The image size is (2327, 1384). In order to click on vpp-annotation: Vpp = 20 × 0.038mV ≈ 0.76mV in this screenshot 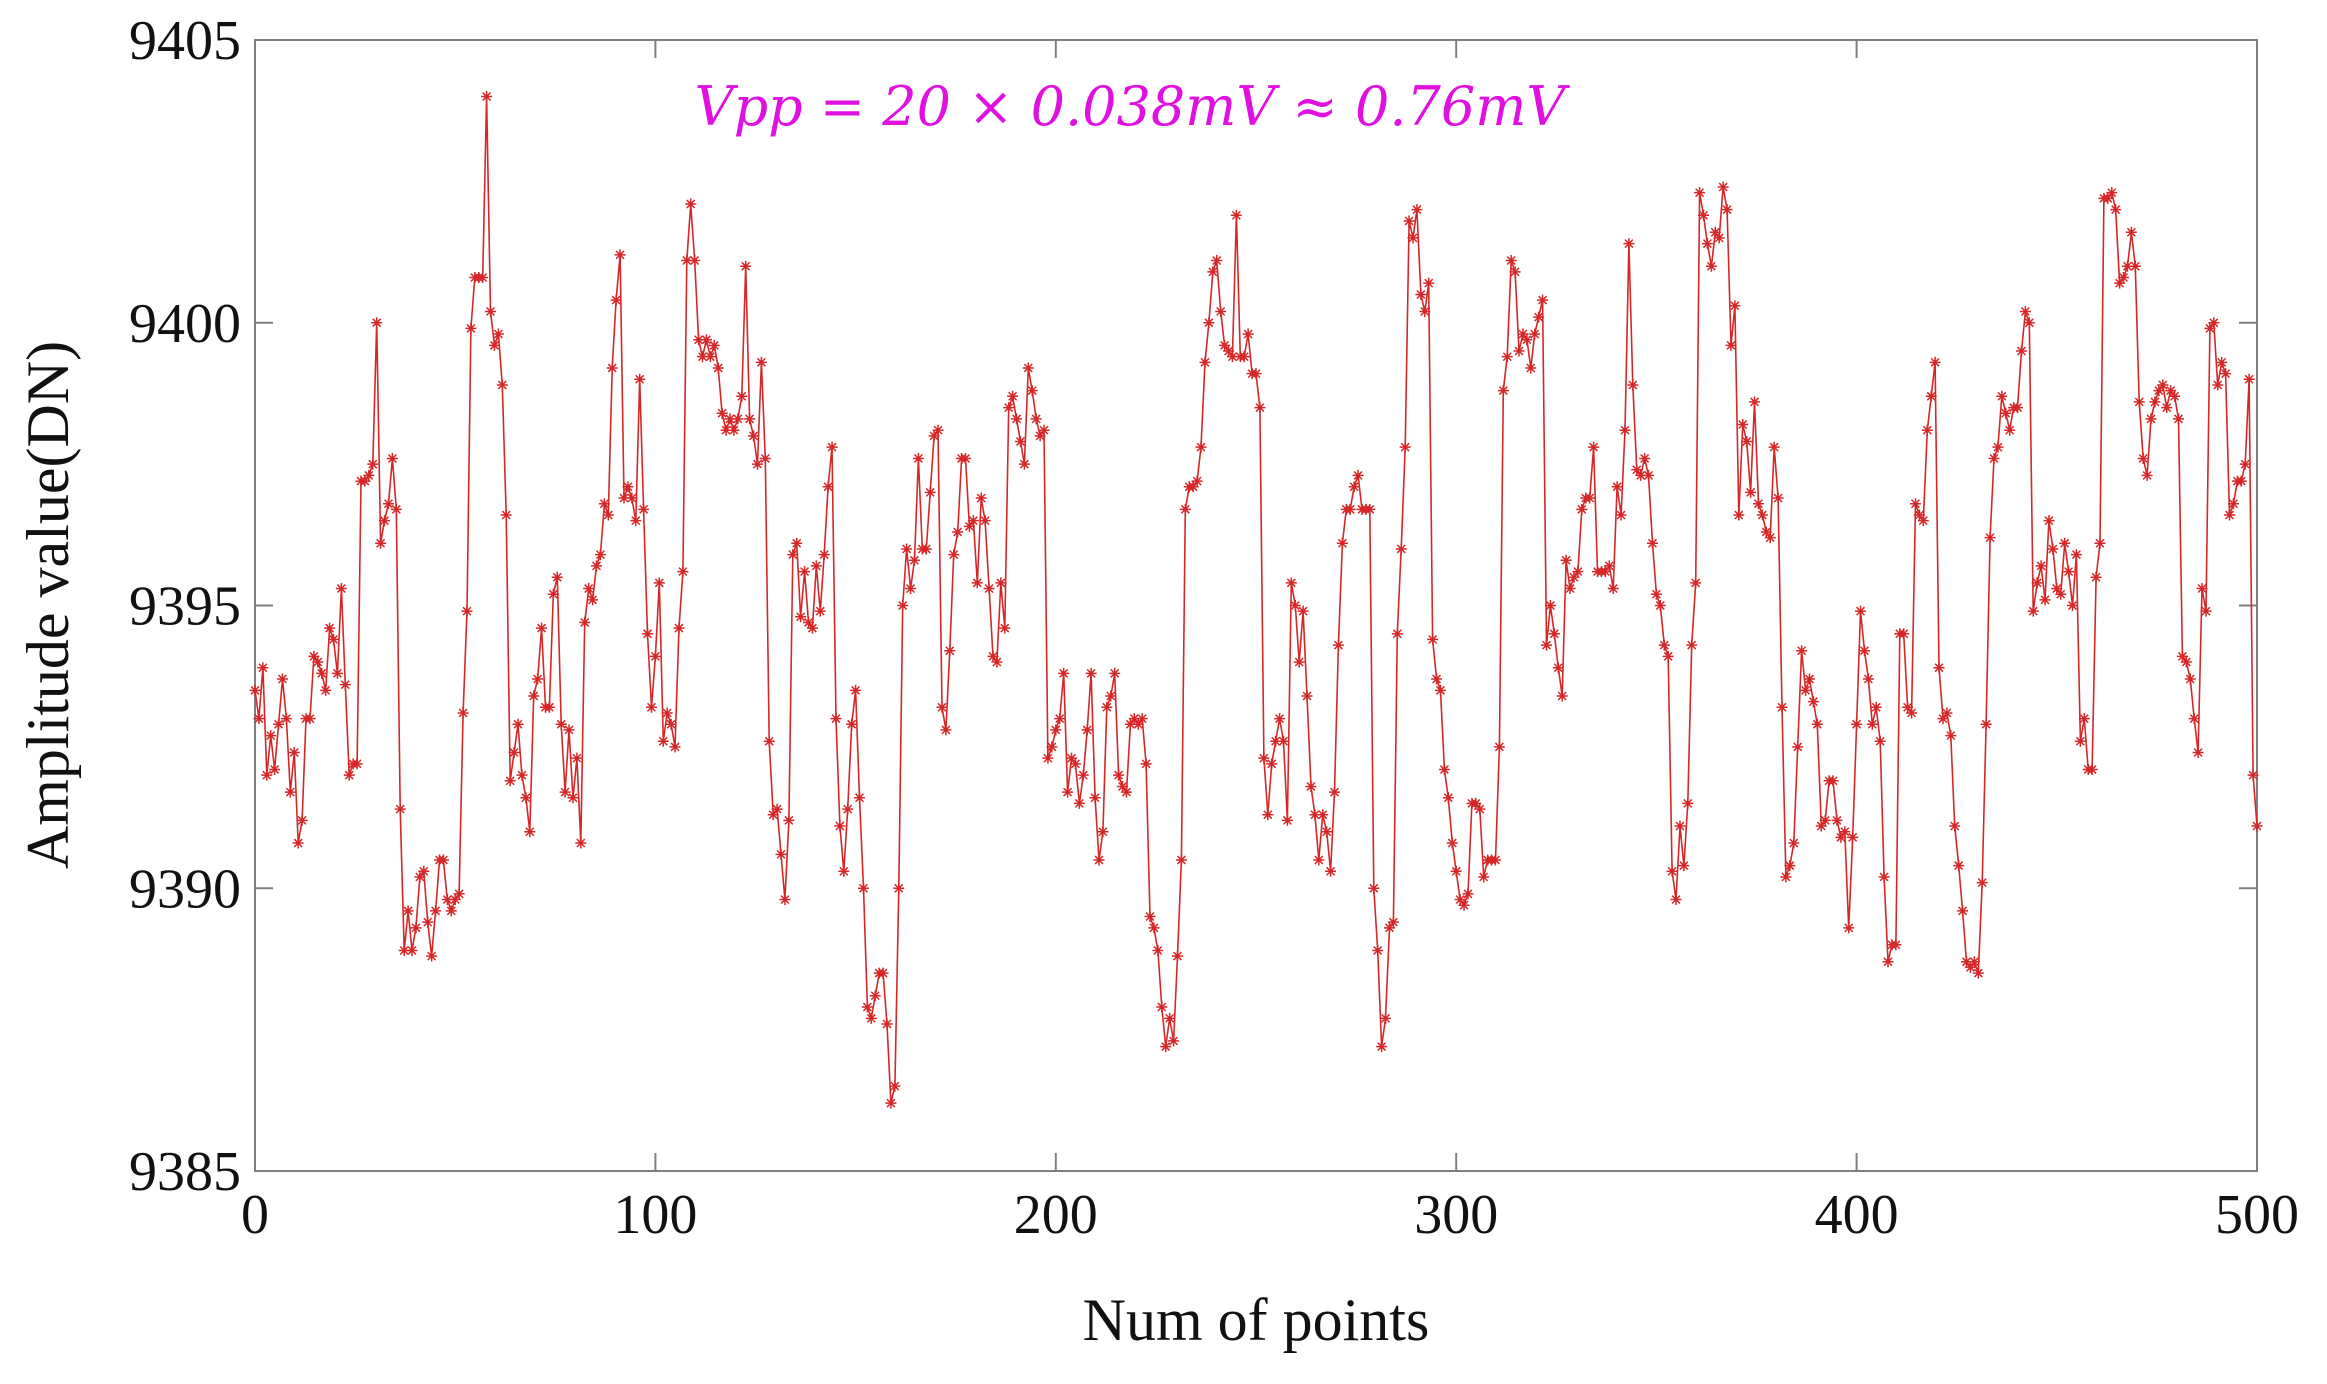, I will do `click(1133, 106)`.